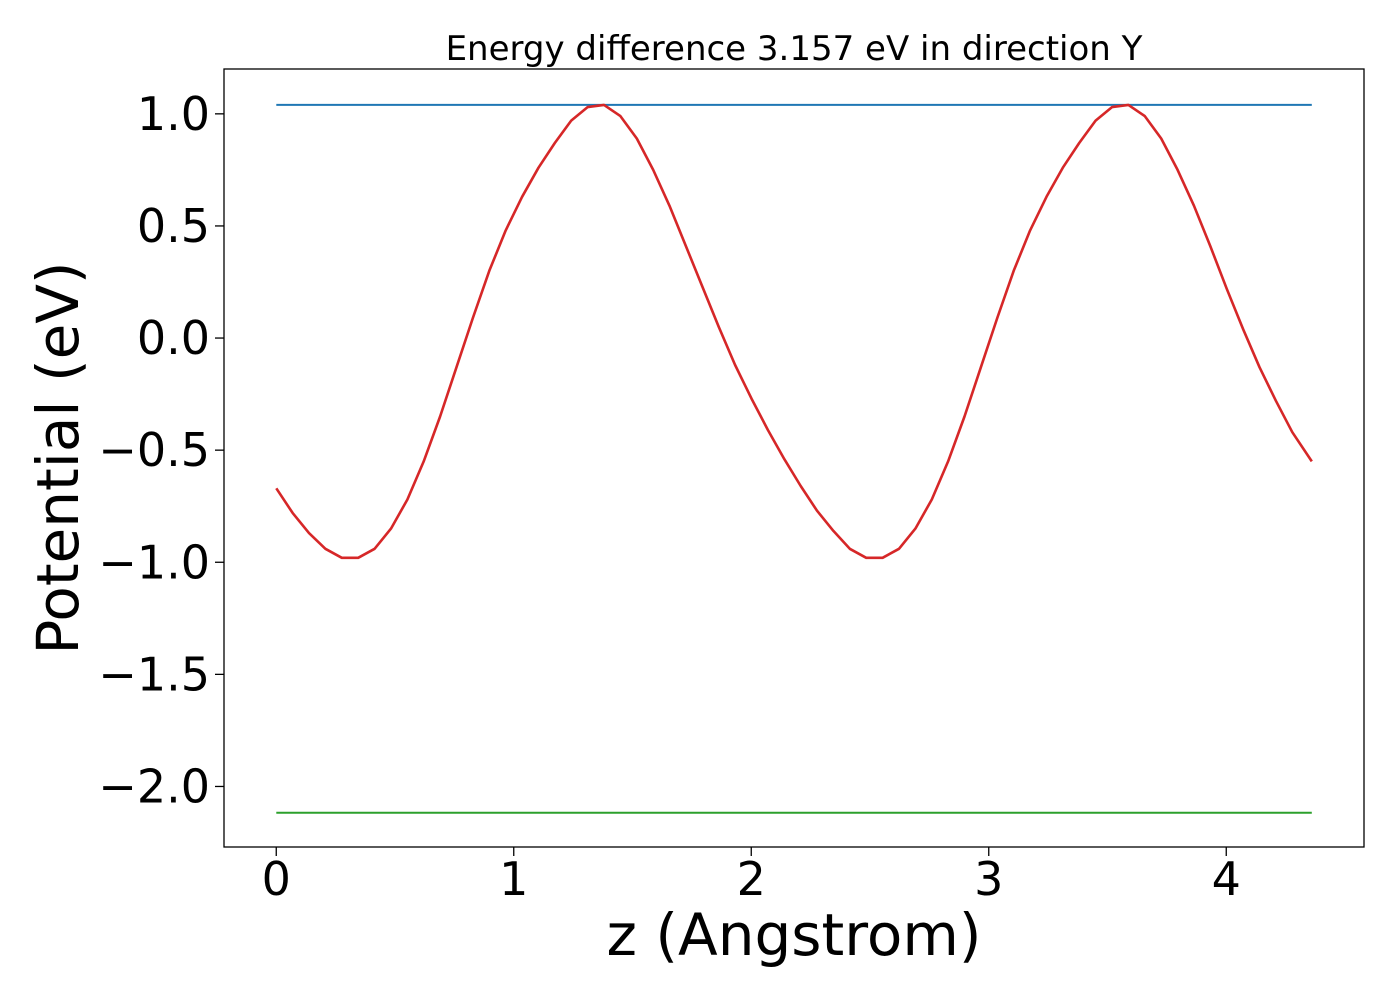  What do you see at coordinates (58, 457) in the screenshot?
I see `y-axis-label: Potential (eV)` at bounding box center [58, 457].